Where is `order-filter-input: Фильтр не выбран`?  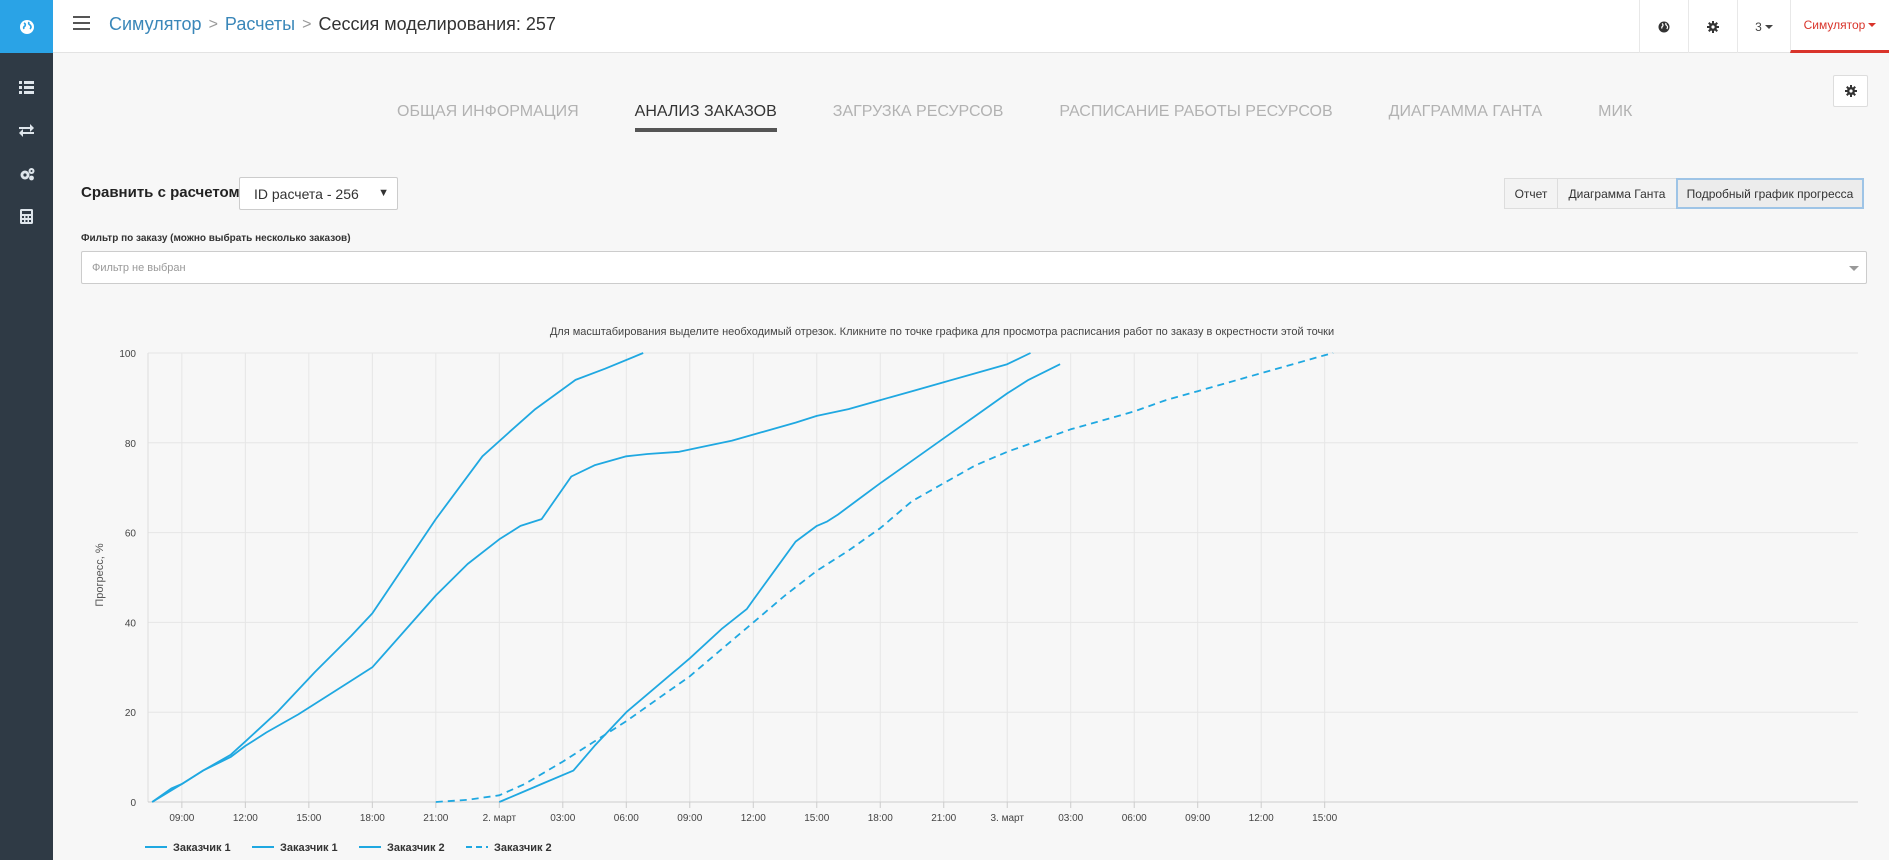 order-filter-input: Фильтр не выбран is located at coordinates (974, 267).